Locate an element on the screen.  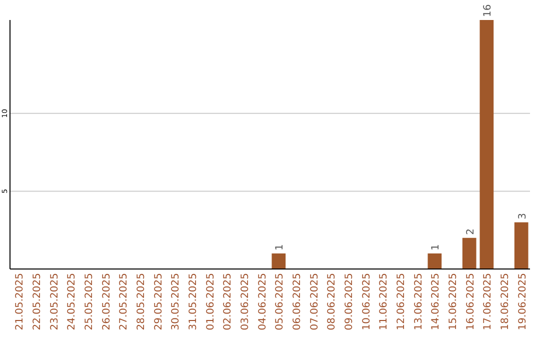
x-tick-label: 10.06.2025 is located at coordinates (366, 301).